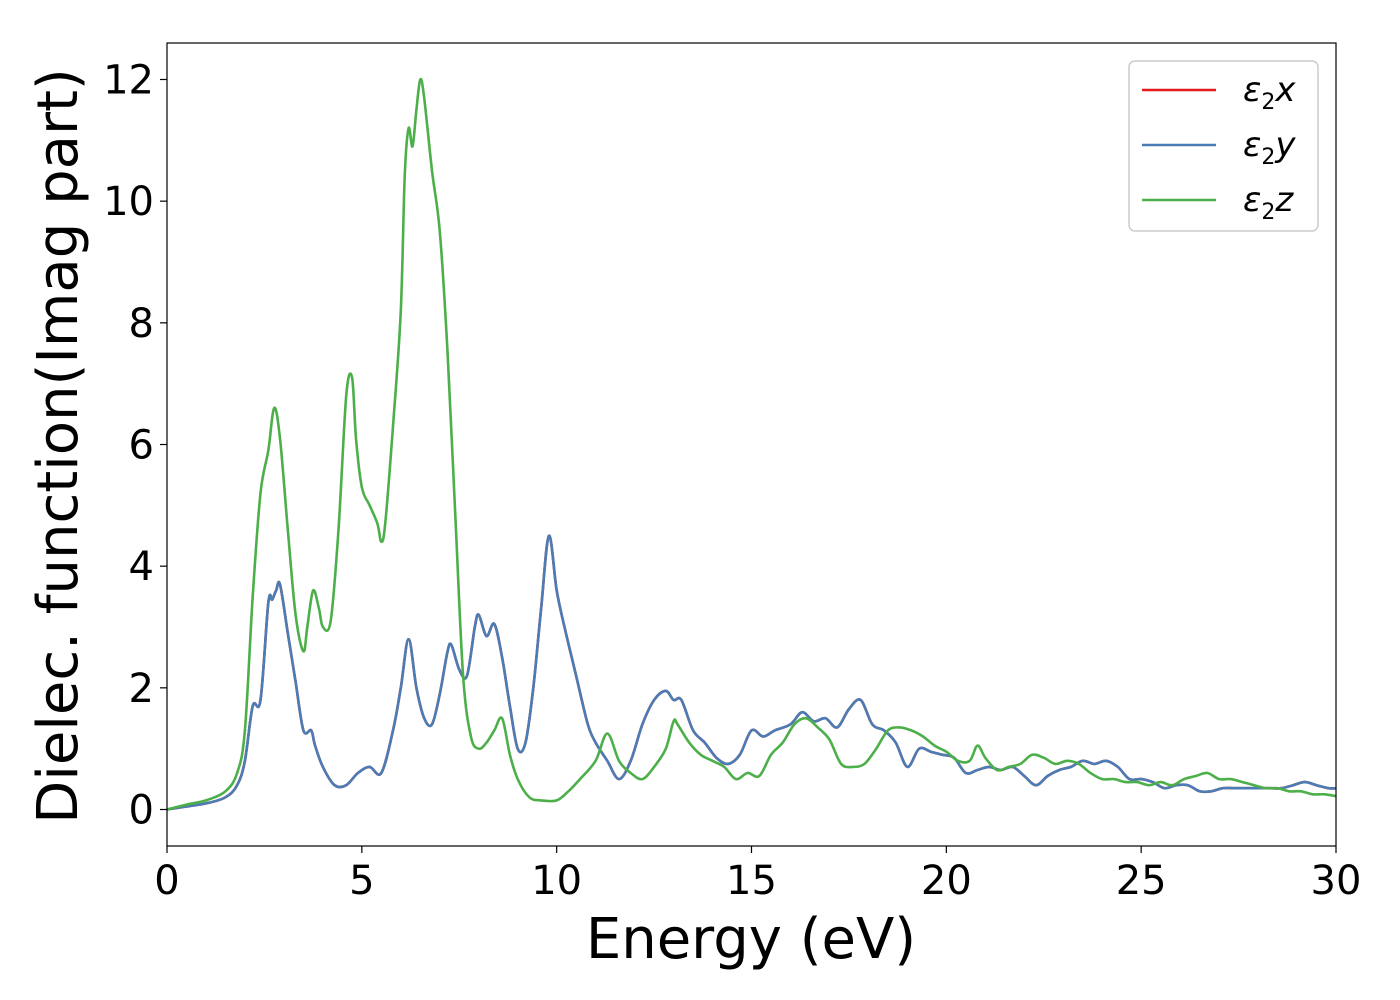 The width and height of the screenshot is (1400, 1000). Describe the element at coordinates (128, 202) in the screenshot. I see `y-tick-label: 10` at that location.